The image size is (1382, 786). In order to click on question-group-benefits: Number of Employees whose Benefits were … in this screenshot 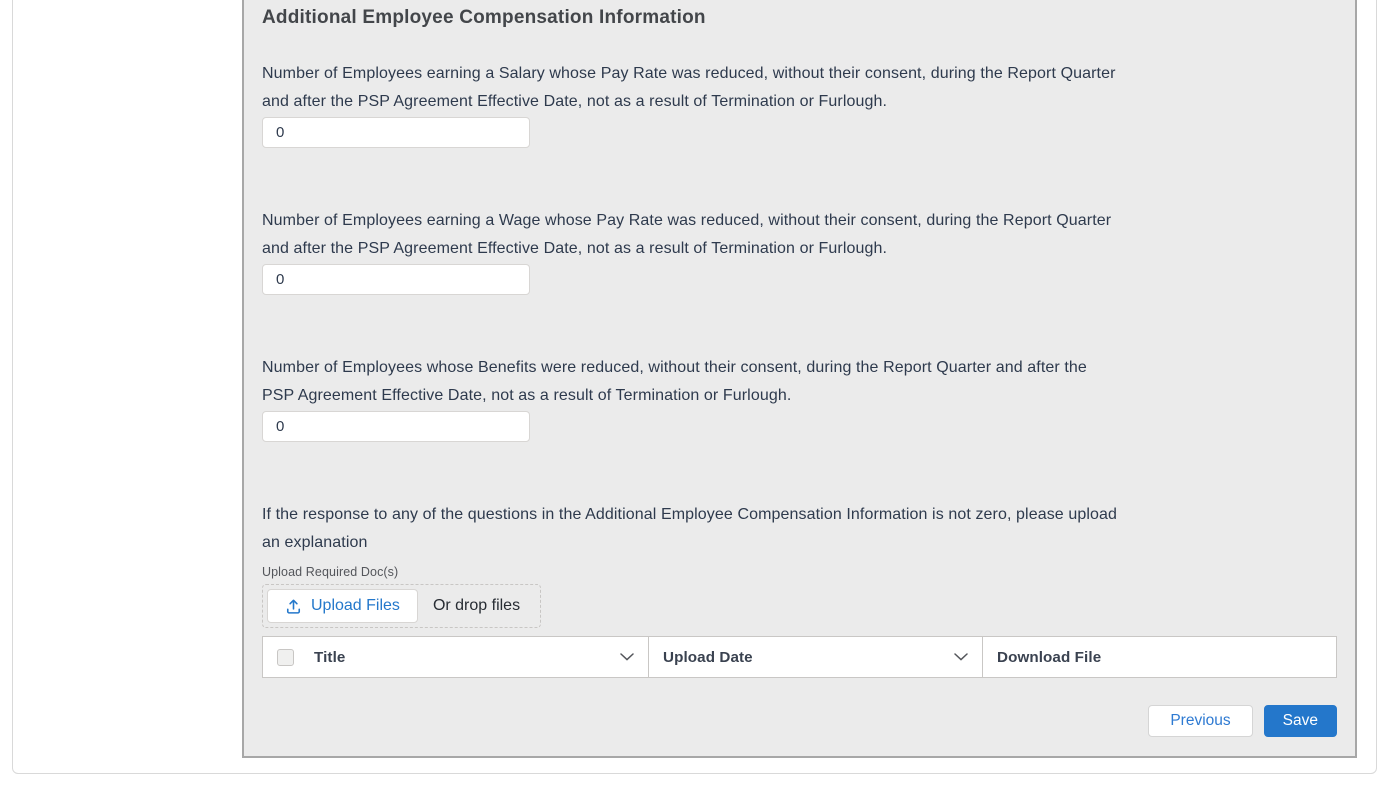, I will do `click(799, 398)`.